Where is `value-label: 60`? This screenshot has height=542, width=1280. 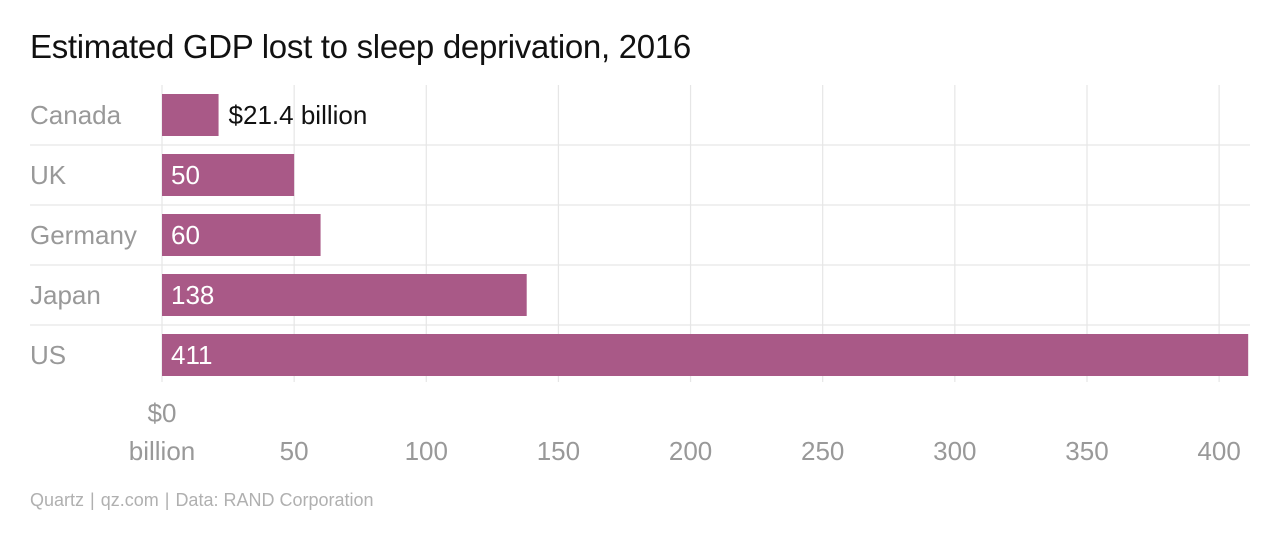
value-label: 60 is located at coordinates (185, 235).